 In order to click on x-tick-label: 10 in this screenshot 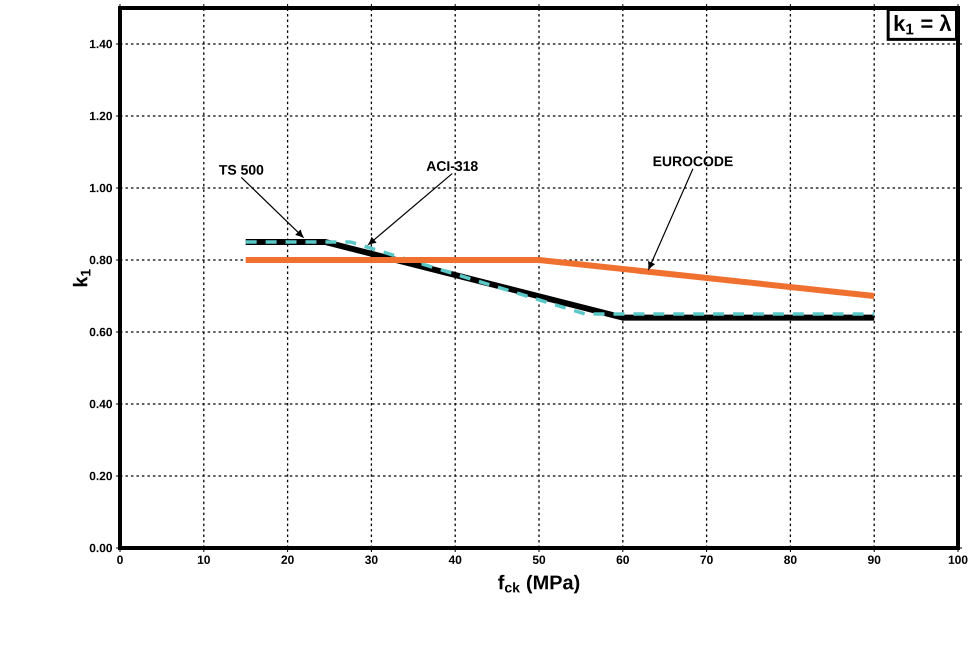, I will do `click(204, 560)`.